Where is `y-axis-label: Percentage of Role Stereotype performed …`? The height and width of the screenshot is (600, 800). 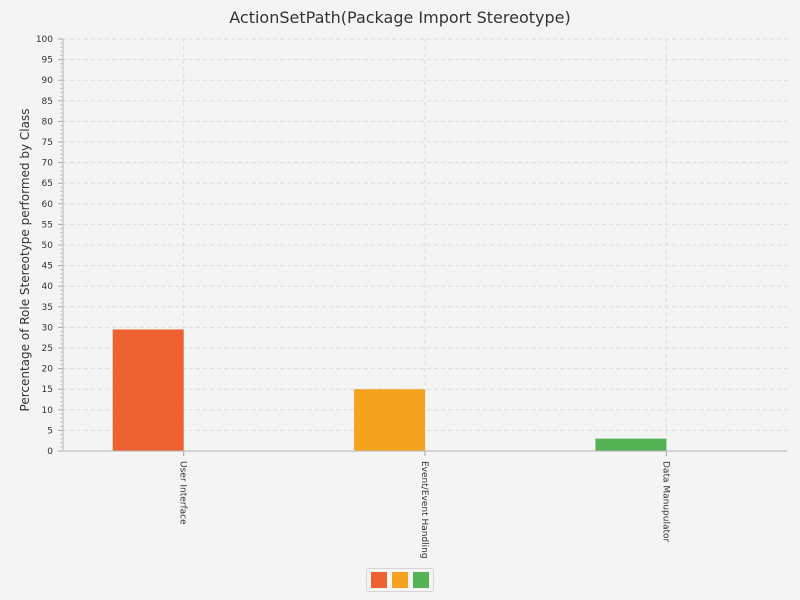
y-axis-label: Percentage of Role Stereotype performed … is located at coordinates (25, 260).